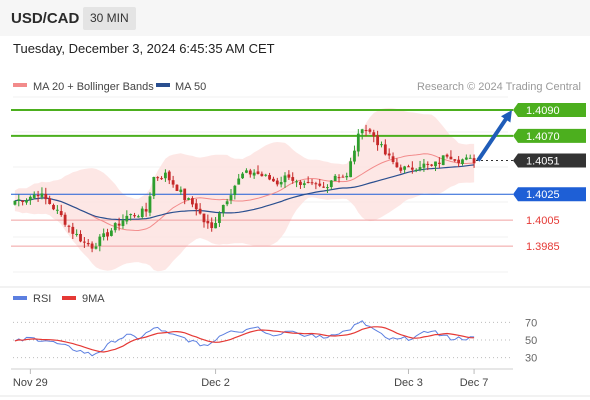 Image resolution: width=590 pixels, height=400 pixels. I want to click on rsi-tick-label: 30, so click(531, 359).